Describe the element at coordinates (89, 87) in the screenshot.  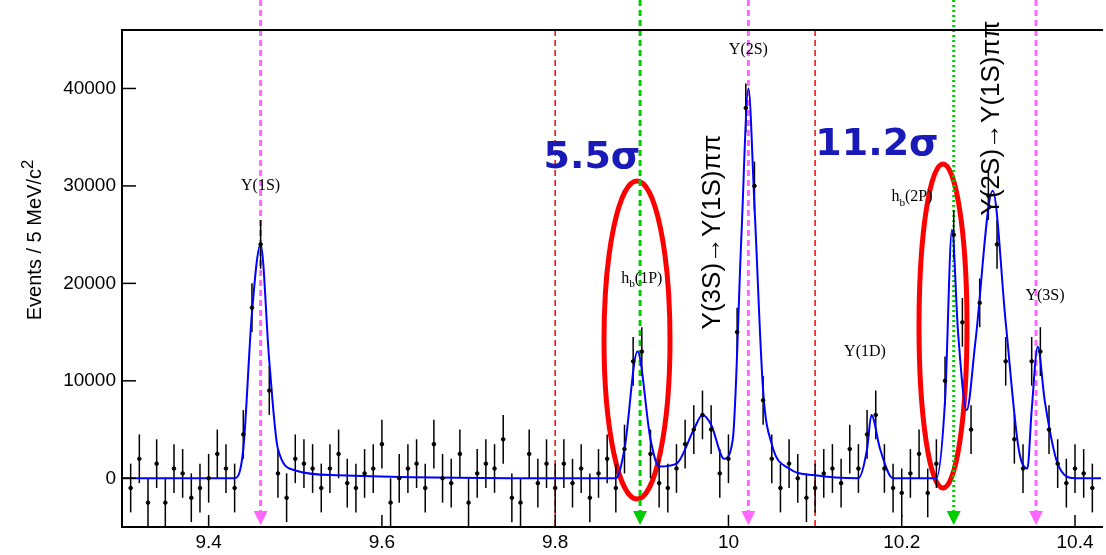
I see `y-tick-label: 40000` at that location.